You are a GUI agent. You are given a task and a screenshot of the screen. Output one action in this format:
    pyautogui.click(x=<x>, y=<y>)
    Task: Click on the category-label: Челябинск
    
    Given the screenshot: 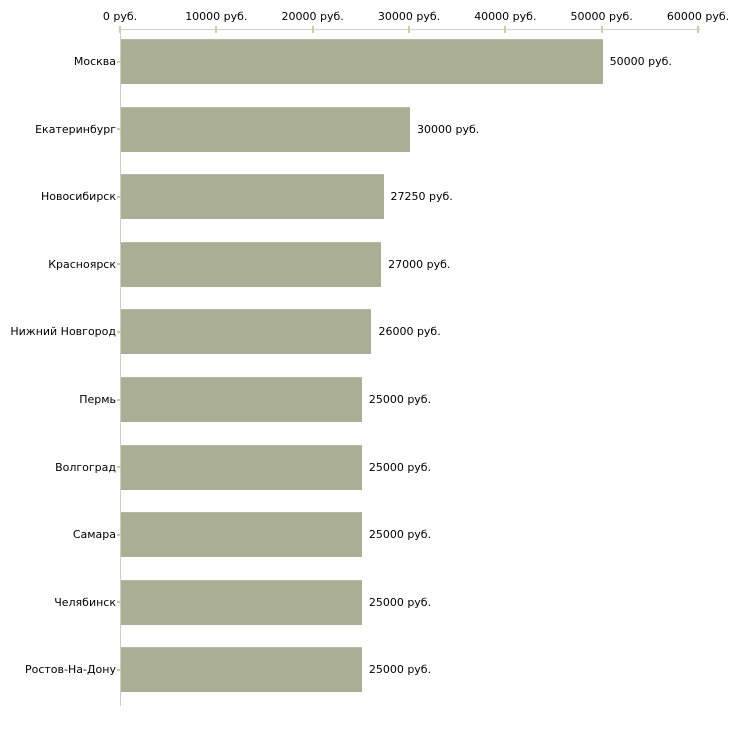 What is the action you would take?
    pyautogui.click(x=85, y=602)
    